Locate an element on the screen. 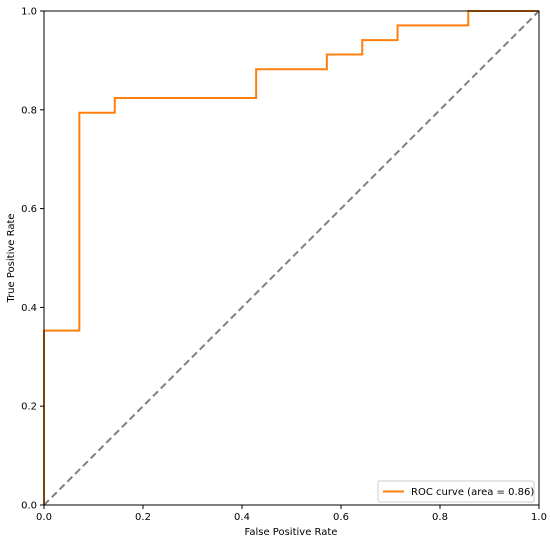  y-tick-label: 0.6 is located at coordinates (29, 209).